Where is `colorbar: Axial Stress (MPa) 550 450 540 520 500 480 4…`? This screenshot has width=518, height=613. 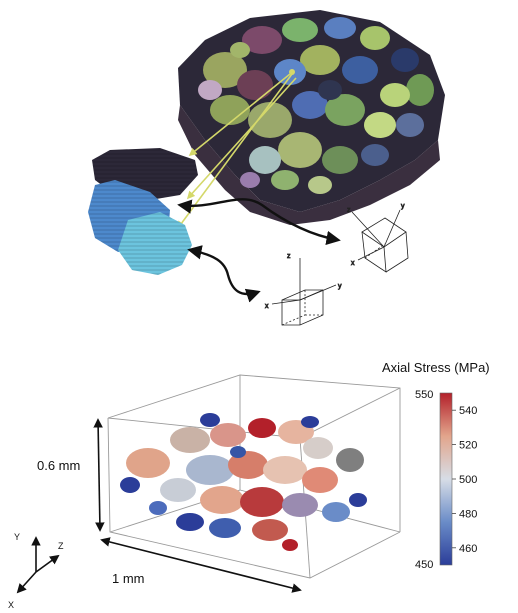 colorbar: Axial Stress (MPa) 550 450 540 520 500 480 4… is located at coordinates (436, 465).